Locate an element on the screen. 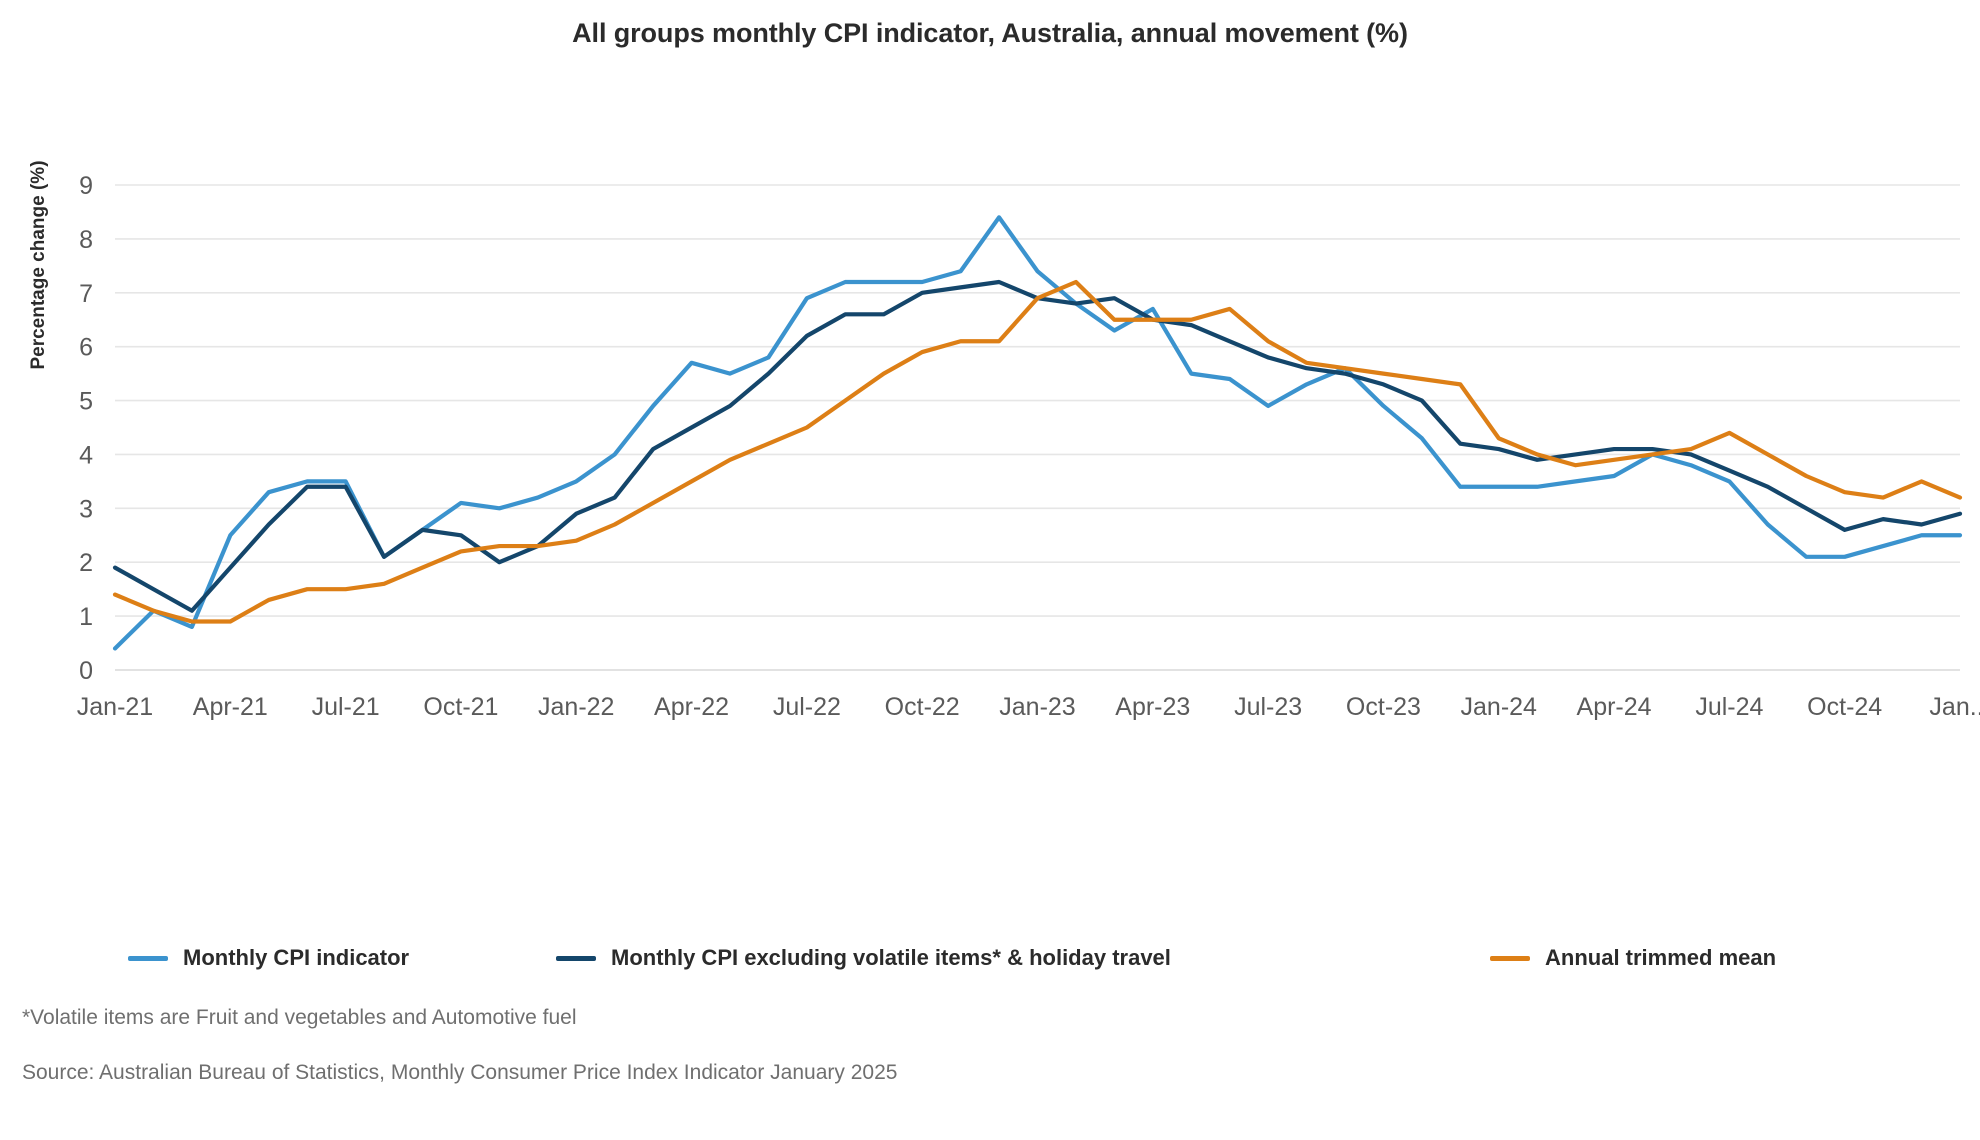 The width and height of the screenshot is (1980, 1140). x-axis-tick-label: Oct-24 is located at coordinates (1844, 707).